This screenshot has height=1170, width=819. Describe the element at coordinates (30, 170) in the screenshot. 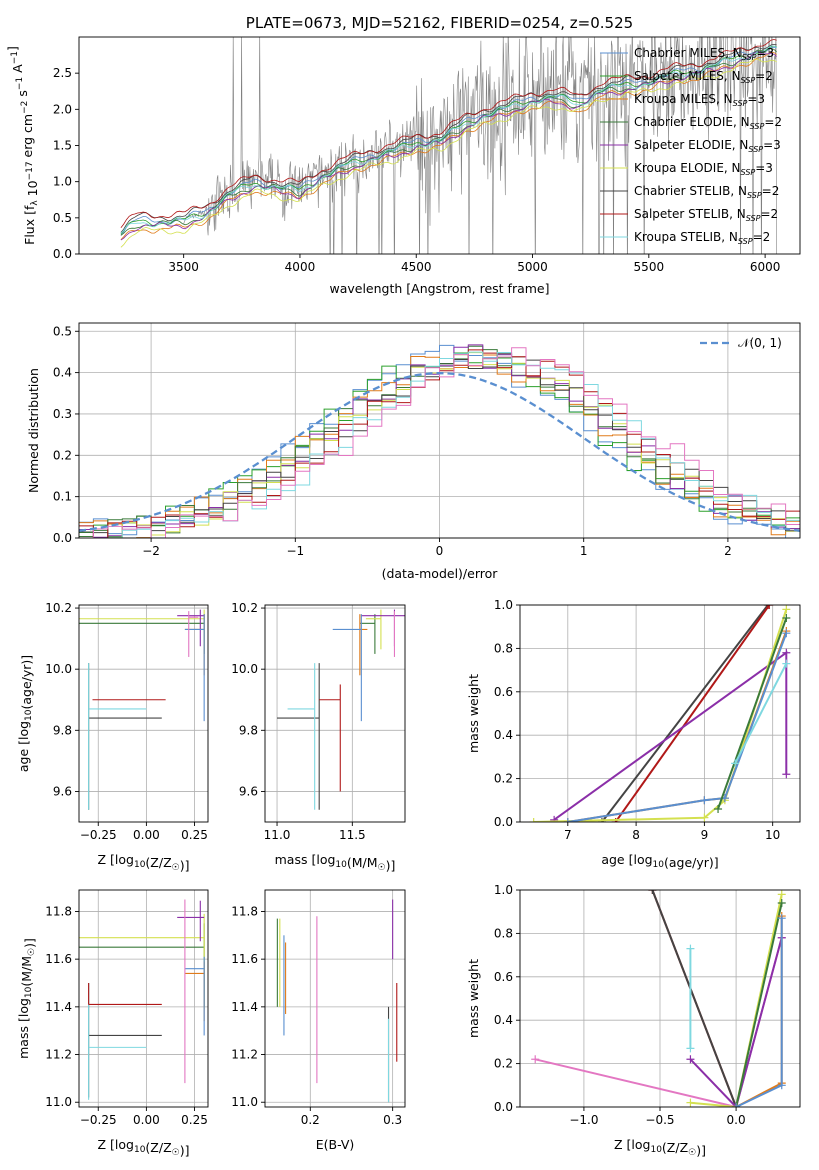

I see `label-sup: −17` at that location.